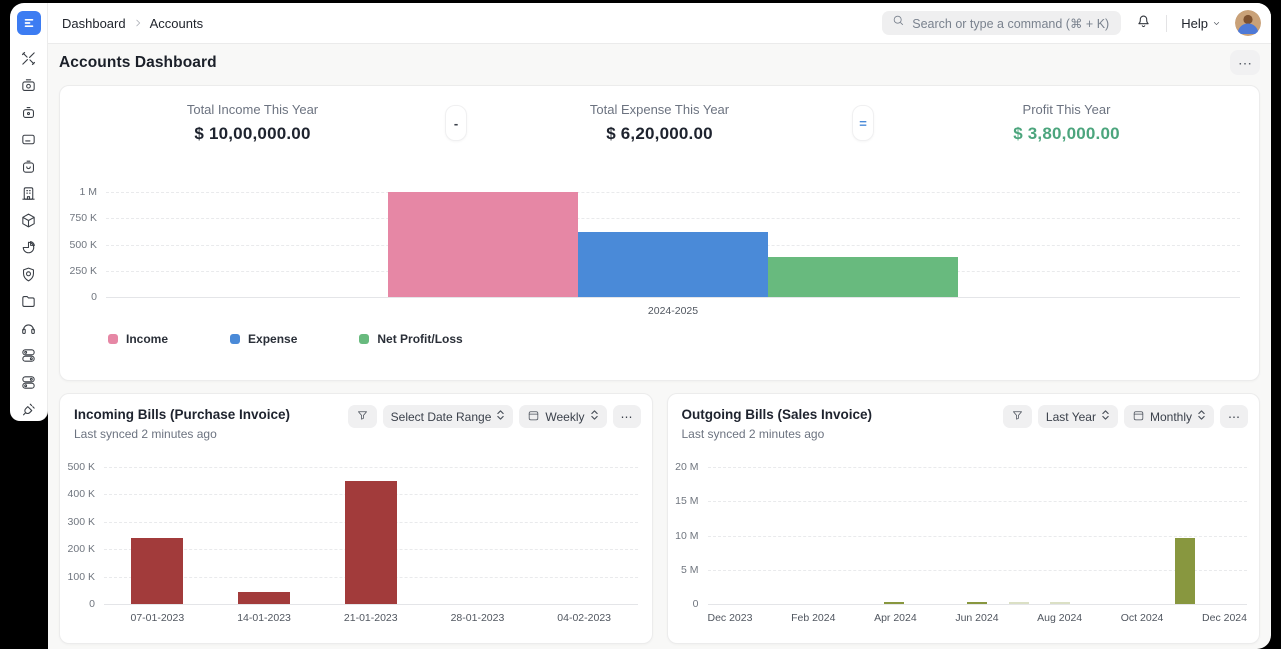 Image resolution: width=1281 pixels, height=649 pixels. I want to click on page-title: Accounts Dashboard, so click(138, 62).